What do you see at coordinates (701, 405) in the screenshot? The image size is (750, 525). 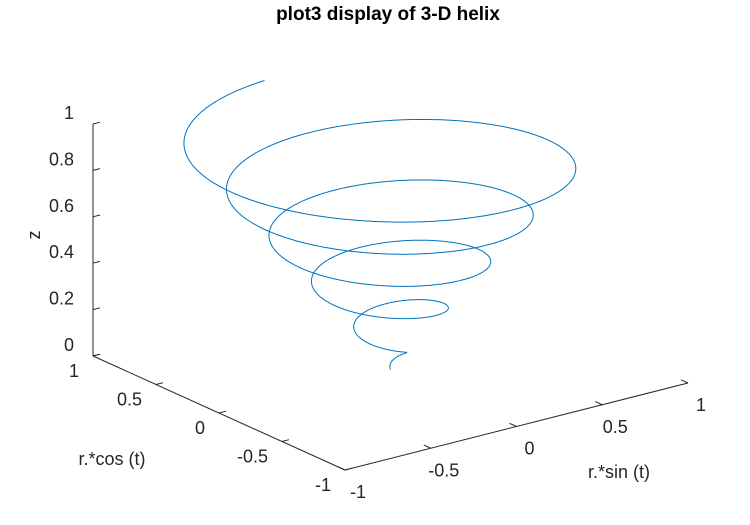 I see `x-tick-label: 1` at bounding box center [701, 405].